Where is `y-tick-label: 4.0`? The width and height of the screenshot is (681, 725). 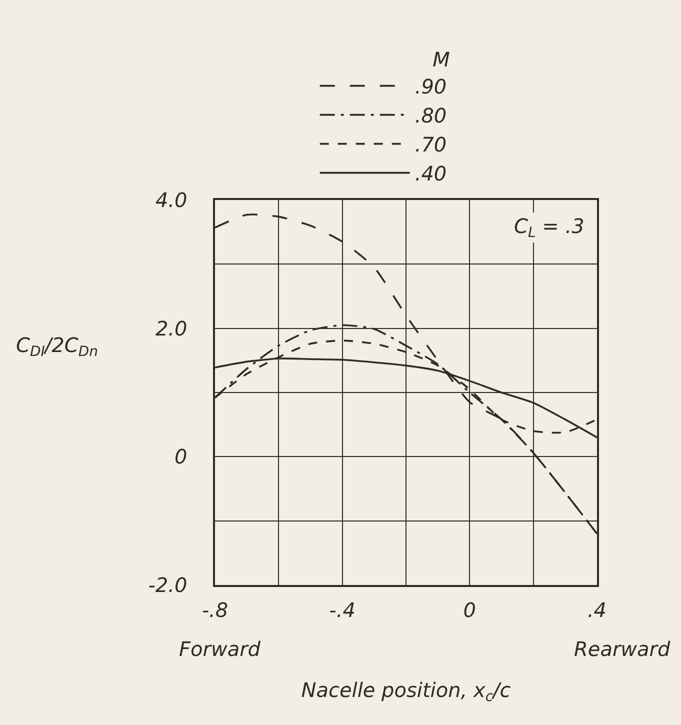
y-tick-label: 4.0 is located at coordinates (171, 200).